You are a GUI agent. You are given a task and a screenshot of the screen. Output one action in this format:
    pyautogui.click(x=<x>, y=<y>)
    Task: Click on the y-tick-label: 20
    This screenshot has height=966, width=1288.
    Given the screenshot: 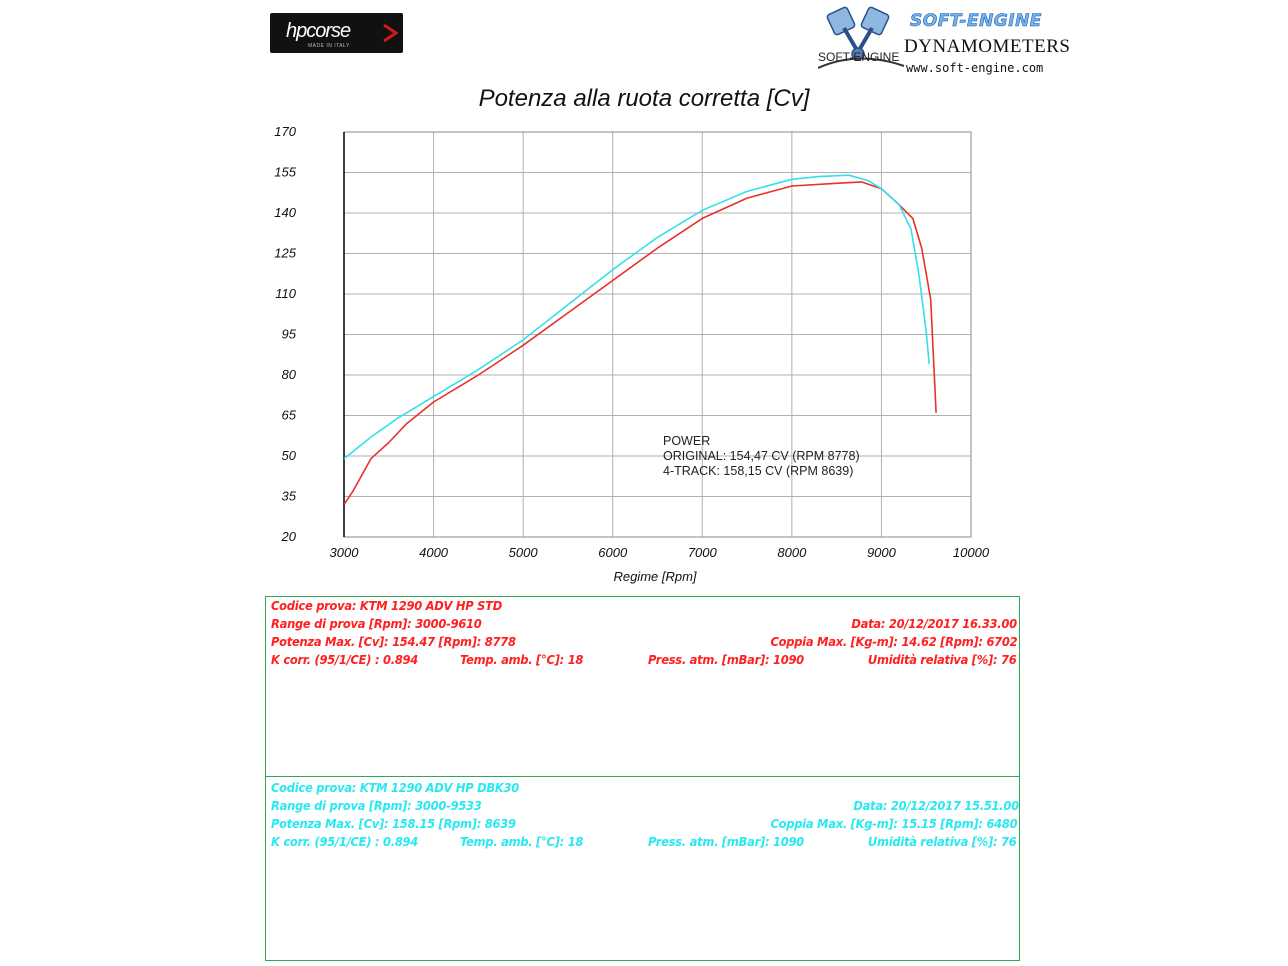 What is the action you would take?
    pyautogui.click(x=289, y=536)
    